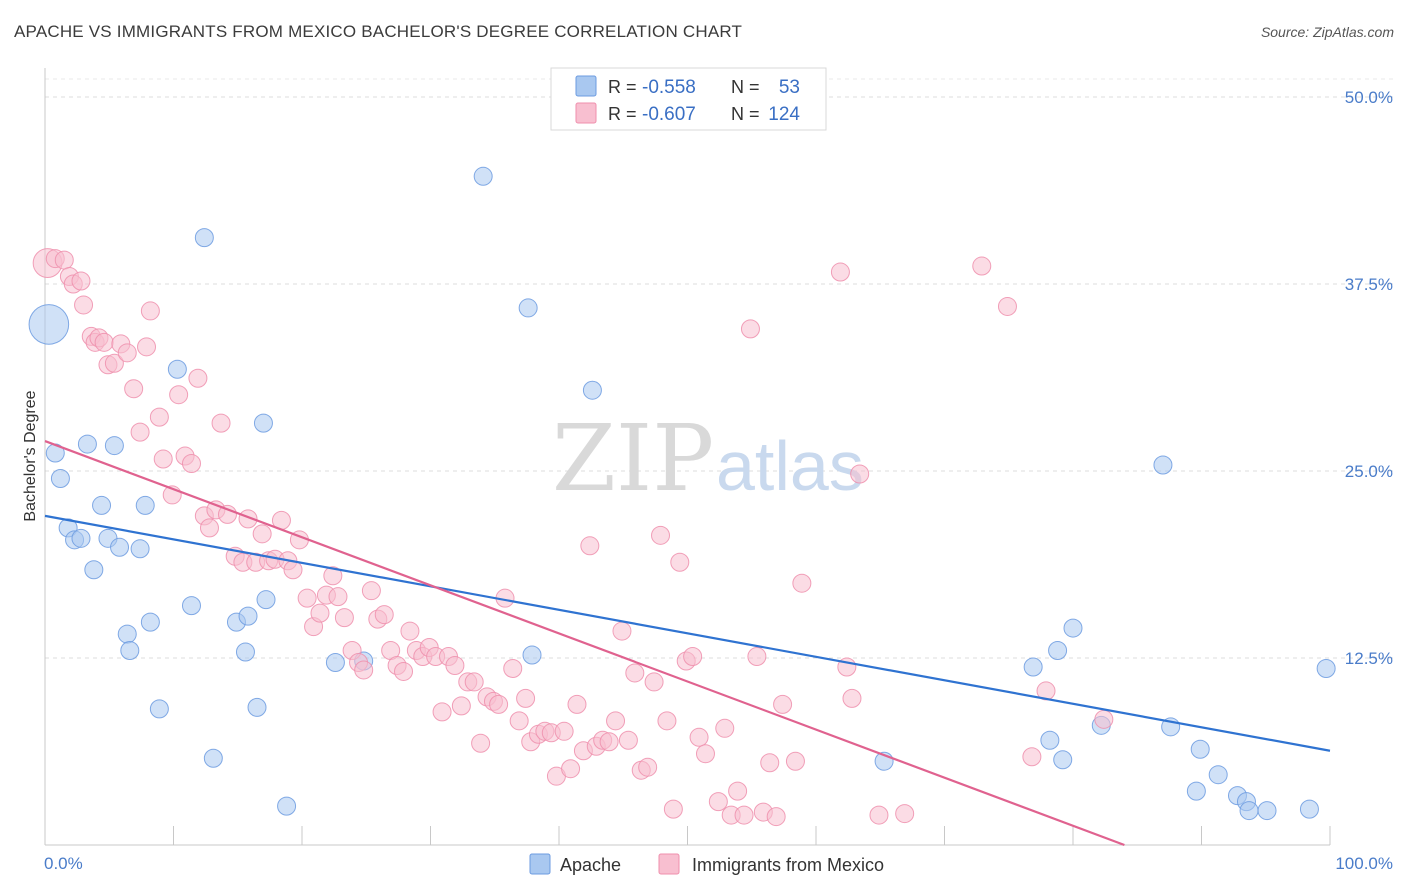  What do you see at coordinates (540, 864) in the screenshot?
I see `bottom-legend-swatch-apache` at bounding box center [540, 864].